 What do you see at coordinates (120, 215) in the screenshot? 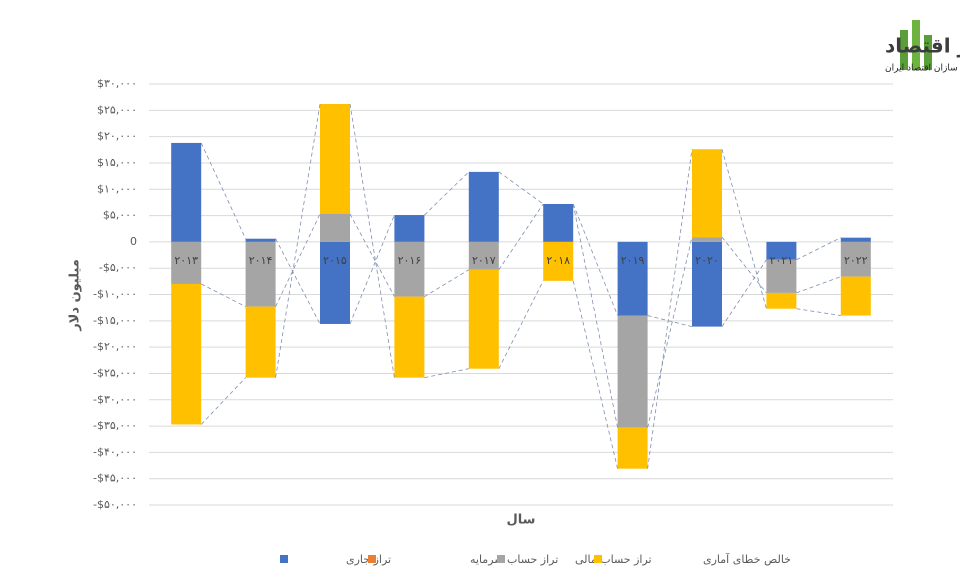
I see `y-tick-label: $۵,۰۰۰` at bounding box center [120, 215].